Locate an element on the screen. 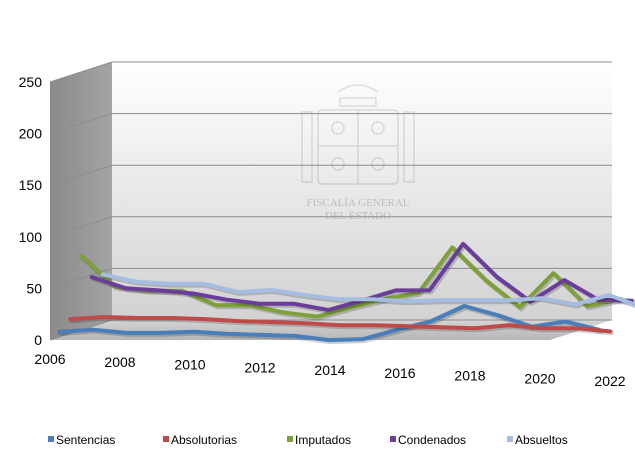  series-absueltos is located at coordinates (367, 290).